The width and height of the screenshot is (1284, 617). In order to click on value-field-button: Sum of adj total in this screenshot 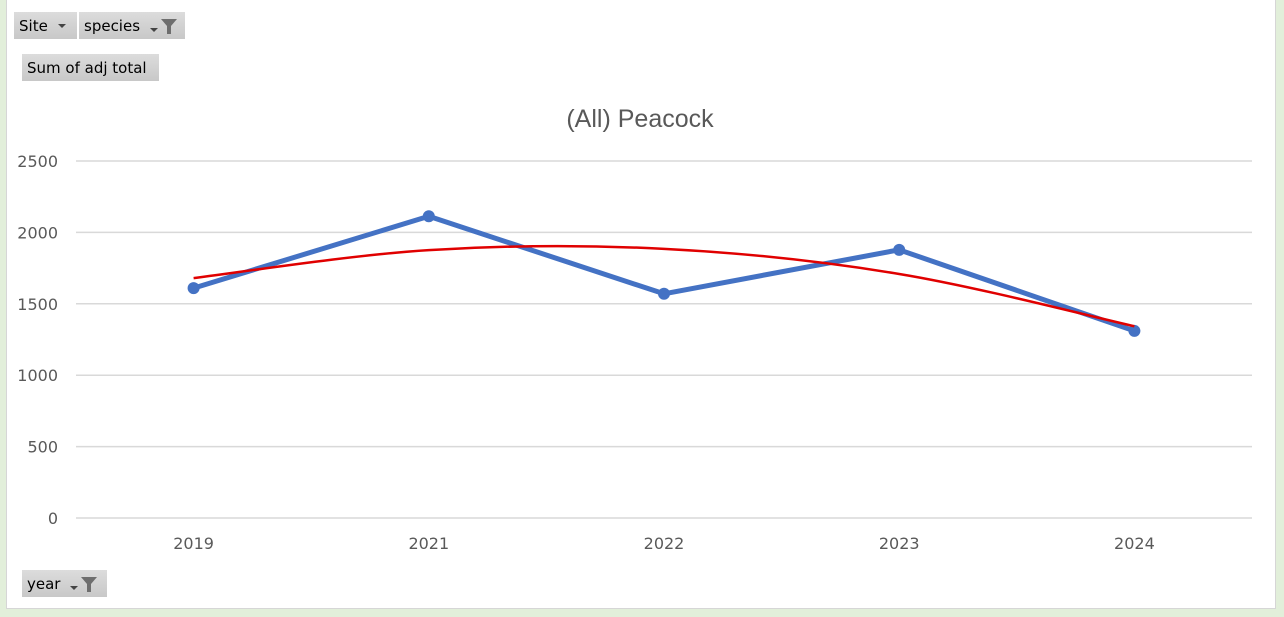, I will do `click(90, 67)`.